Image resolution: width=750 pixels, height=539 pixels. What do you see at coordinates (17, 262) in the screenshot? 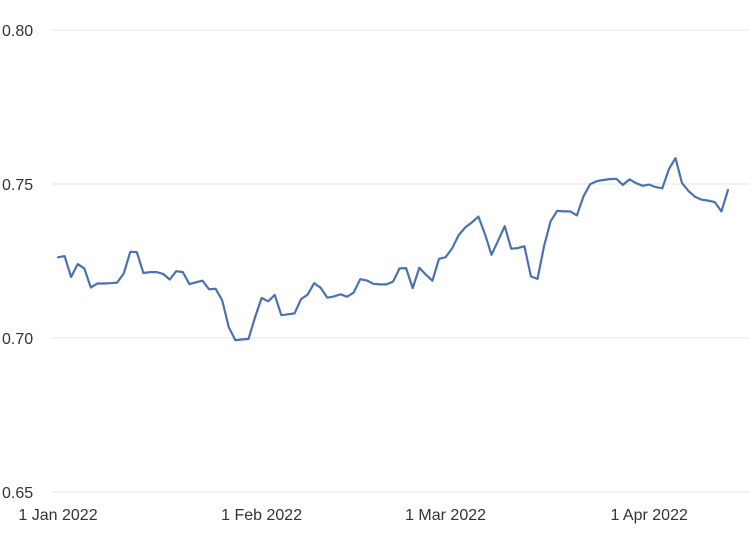
I see `y-axis-labels: 0.65 0.70 0.75 0.80` at bounding box center [17, 262].